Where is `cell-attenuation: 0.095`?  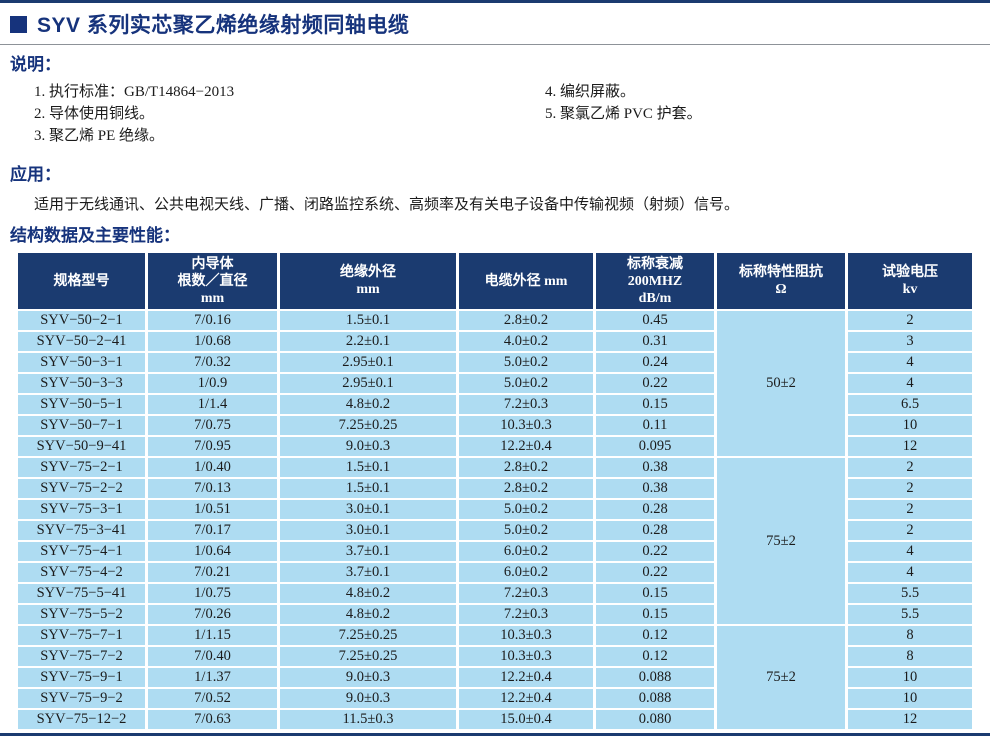 cell-attenuation: 0.095 is located at coordinates (655, 446).